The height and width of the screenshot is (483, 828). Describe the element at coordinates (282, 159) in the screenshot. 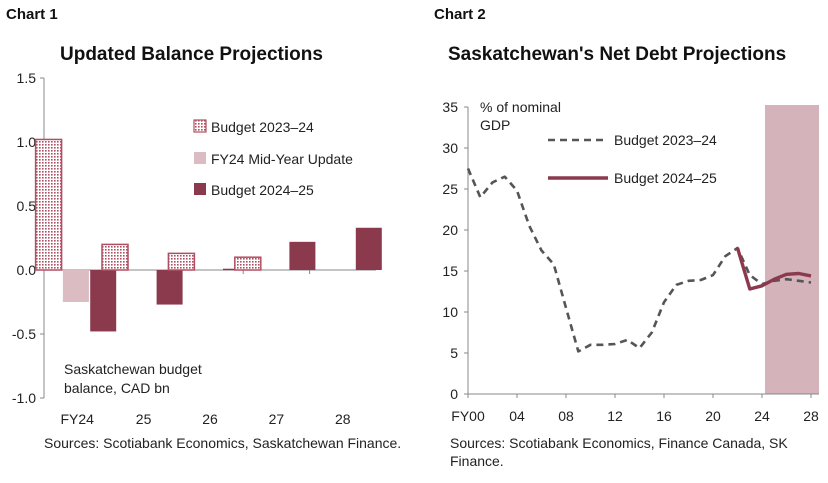

I see `chart-1-legend-label: FY24 Mid-Year Update` at that location.